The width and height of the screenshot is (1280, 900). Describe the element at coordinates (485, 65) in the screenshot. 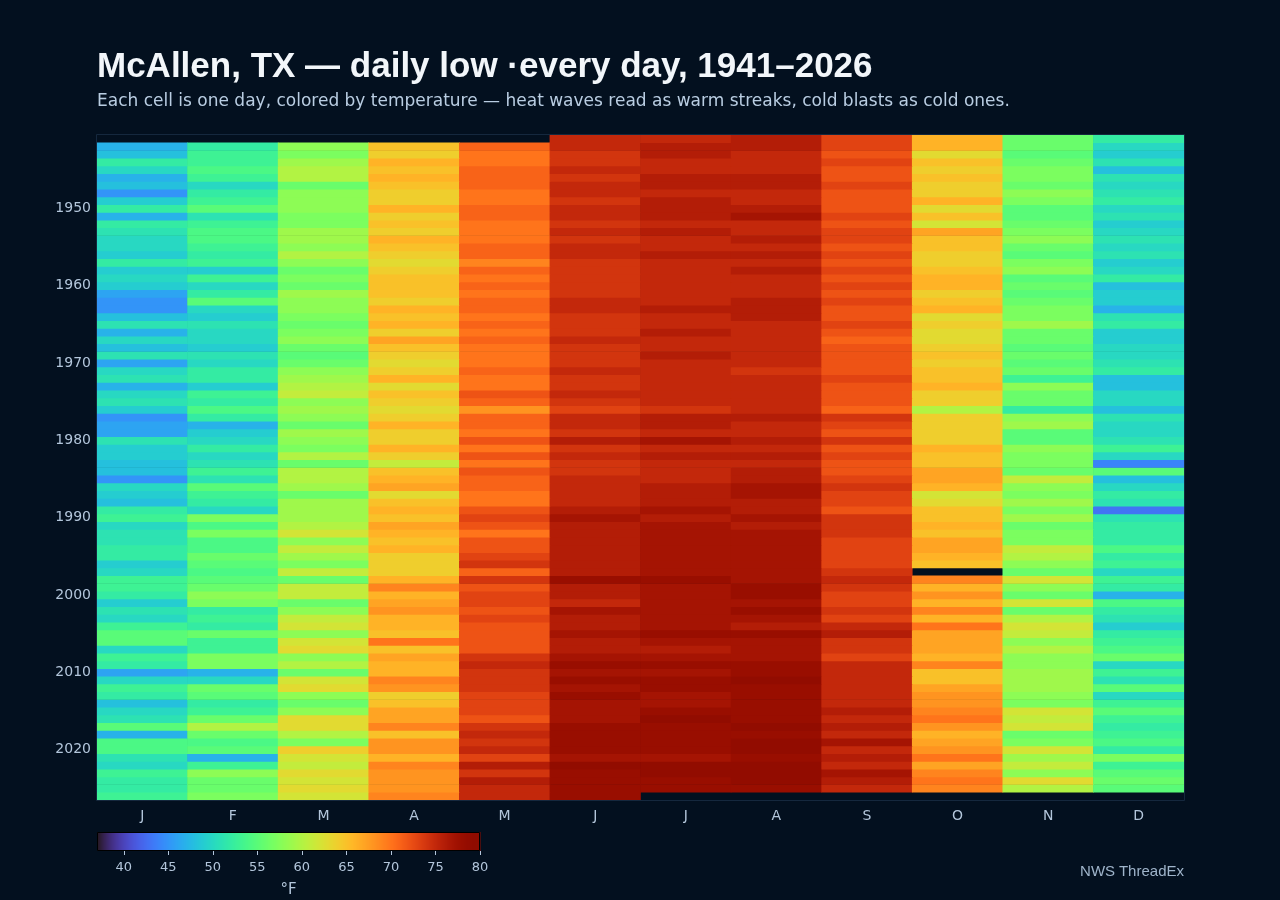

I see `chart-title: McAllen, TX — daily low ·every day, 1941–2026` at that location.